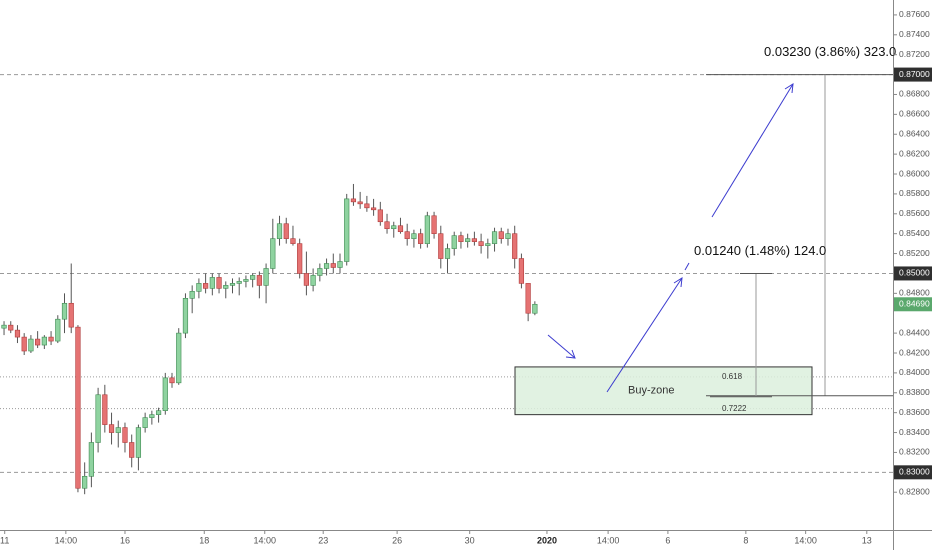 Image resolution: width=932 pixels, height=550 pixels. I want to click on y-tick-label: 0.86800, so click(914, 94).